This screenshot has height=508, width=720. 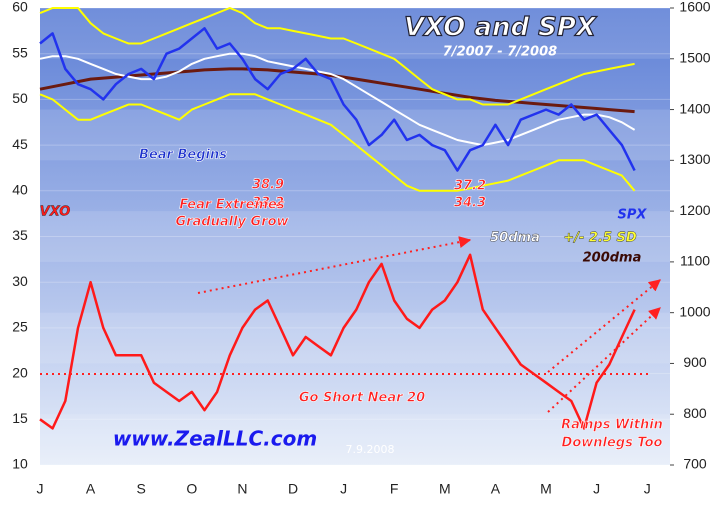 What do you see at coordinates (612, 258) in the screenshot?
I see `legend-label: 200dma` at bounding box center [612, 258].